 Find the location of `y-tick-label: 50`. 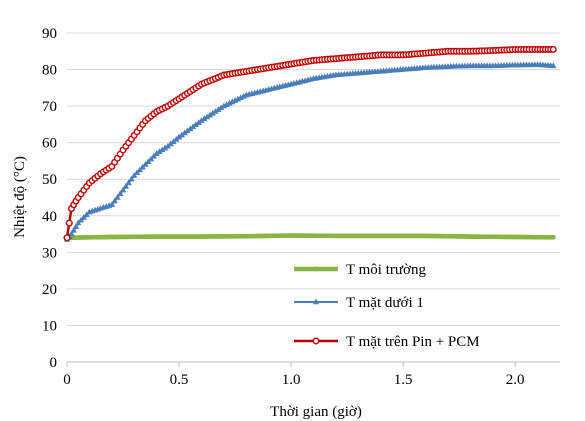

y-tick-label: 50 is located at coordinates (49, 180).